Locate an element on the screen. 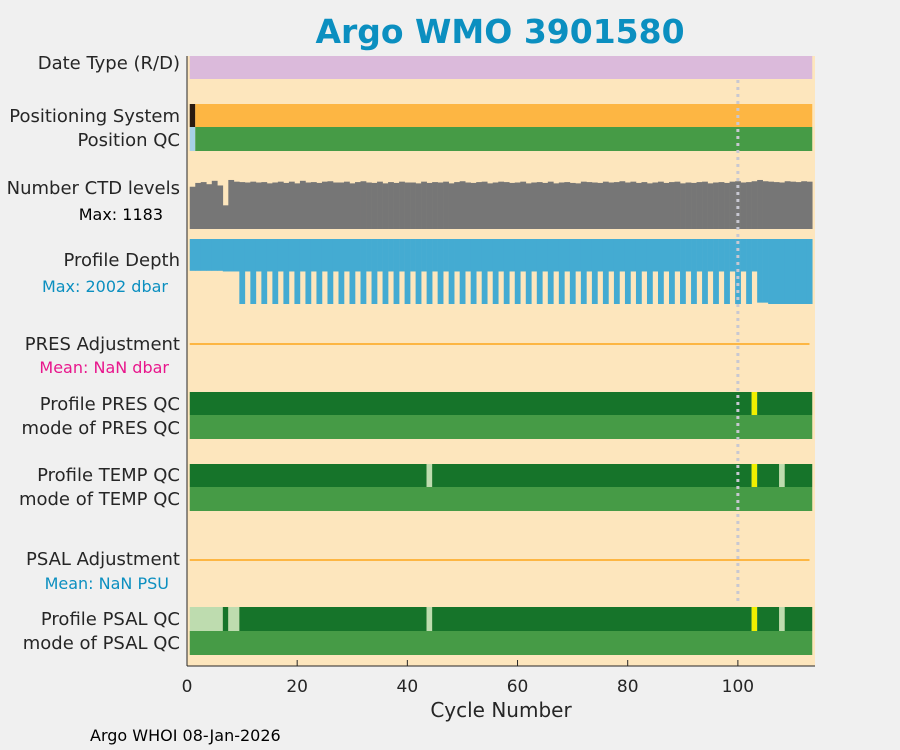  row-label-profile_depth: Profile Depth is located at coordinates (121, 260).